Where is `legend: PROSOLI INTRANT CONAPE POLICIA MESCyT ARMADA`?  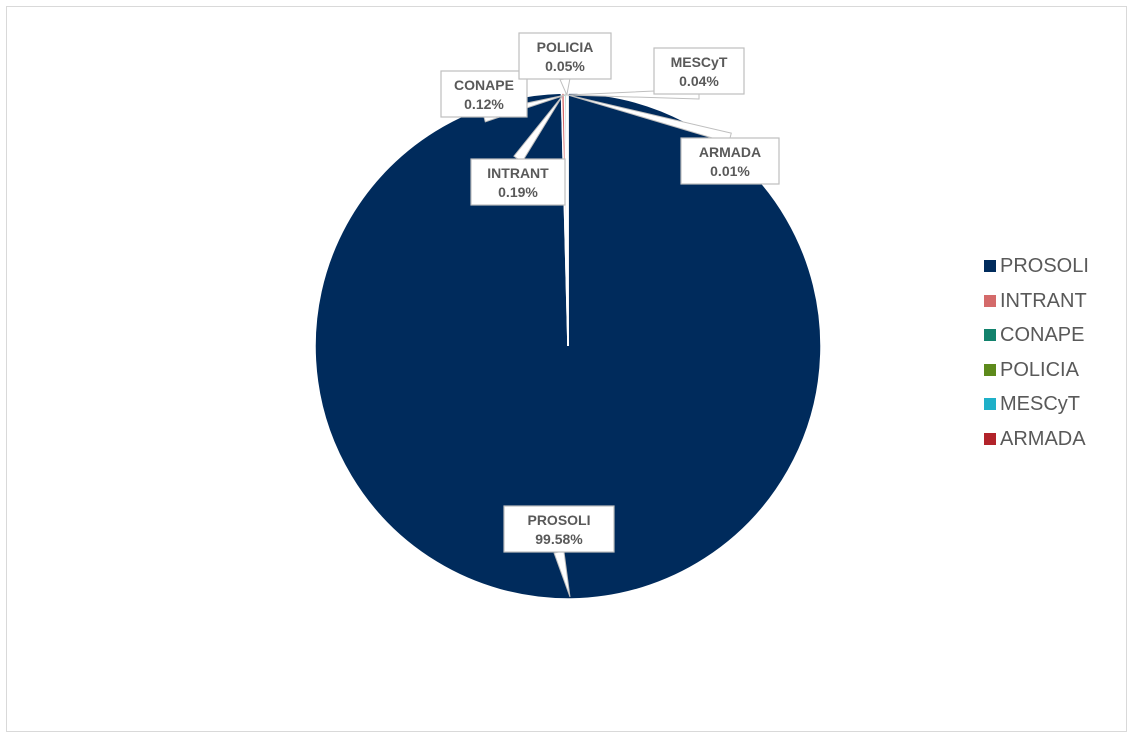
legend: PROSOLI INTRANT CONAPE POLICIA MESCyT ARMADA is located at coordinates (1036, 352).